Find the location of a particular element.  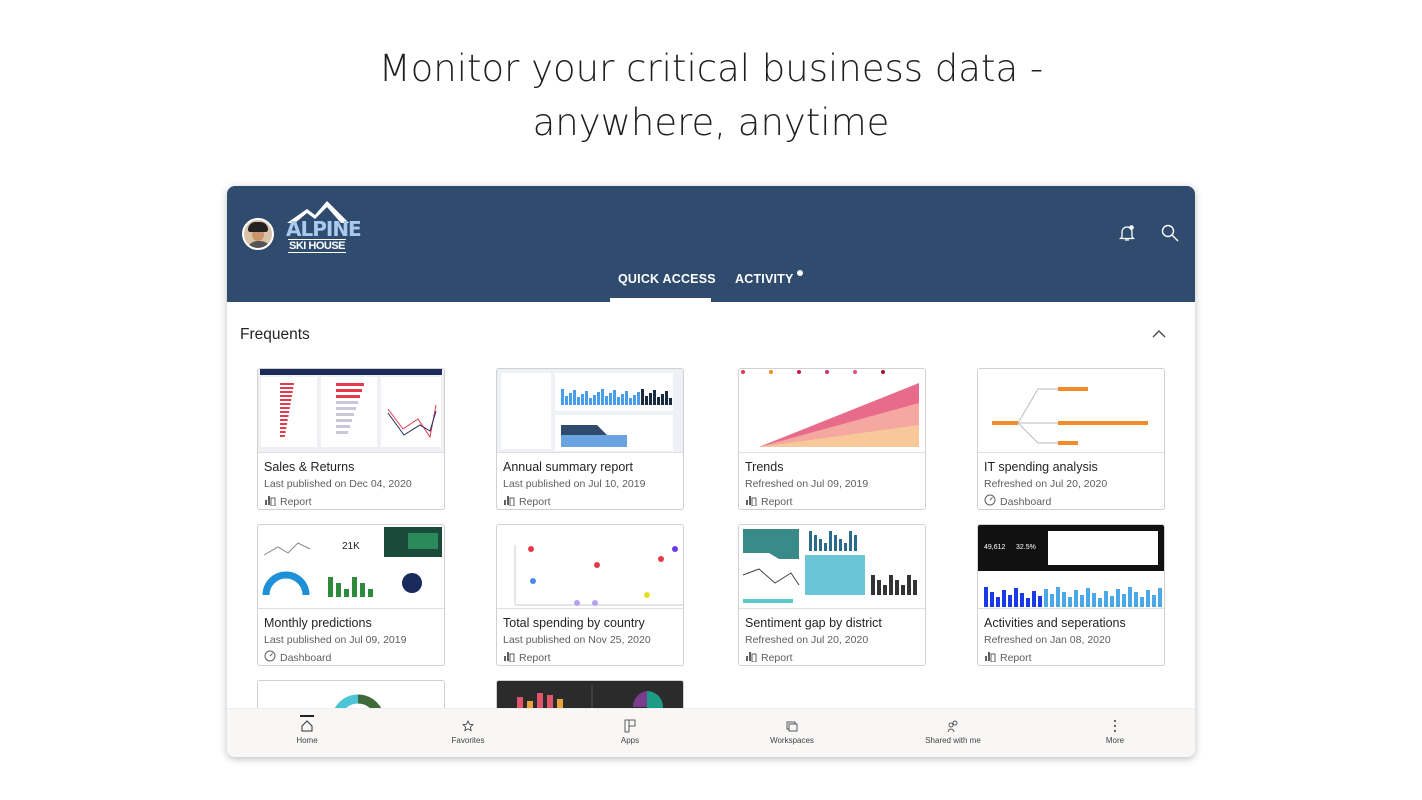

headline-line-1: Monitor your critical business data - is located at coordinates (711, 68).